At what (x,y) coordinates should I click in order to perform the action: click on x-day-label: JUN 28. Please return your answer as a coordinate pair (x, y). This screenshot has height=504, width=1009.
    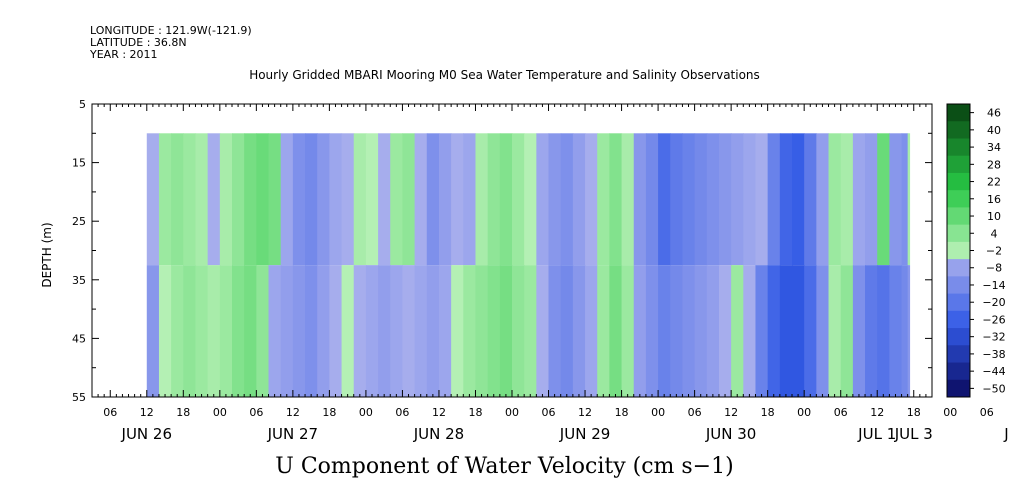
    Looking at the image, I should click on (438, 434).